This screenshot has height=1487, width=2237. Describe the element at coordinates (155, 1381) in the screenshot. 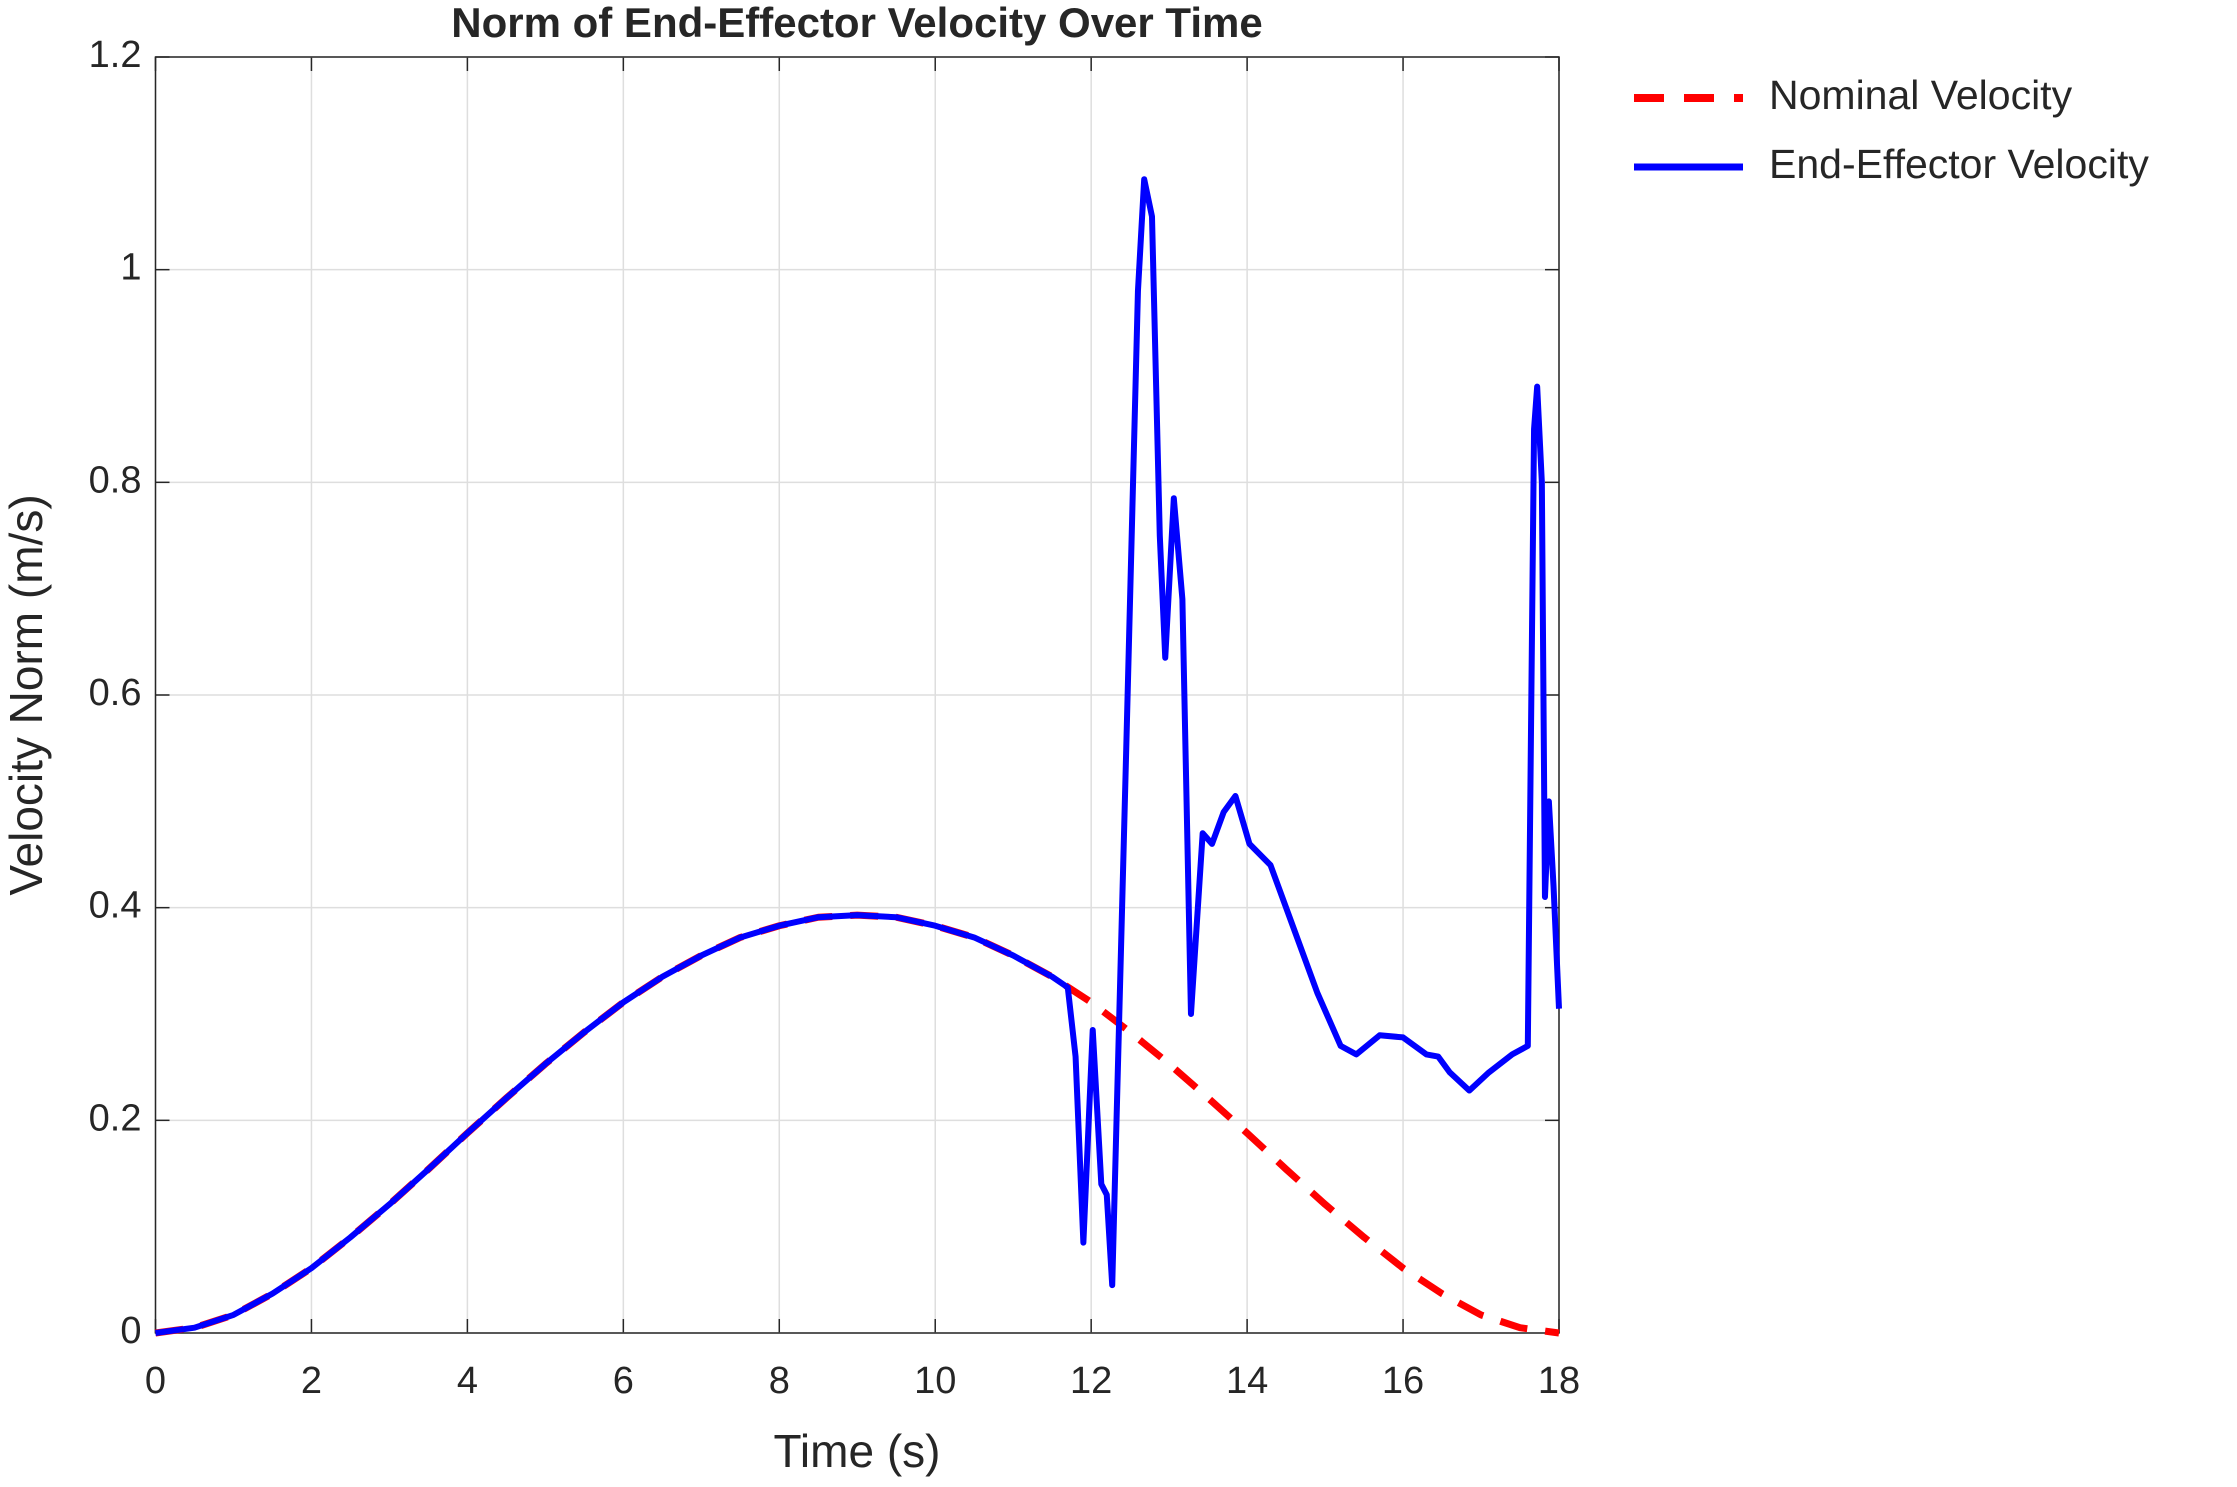

I see `x-tick-label: 0` at that location.